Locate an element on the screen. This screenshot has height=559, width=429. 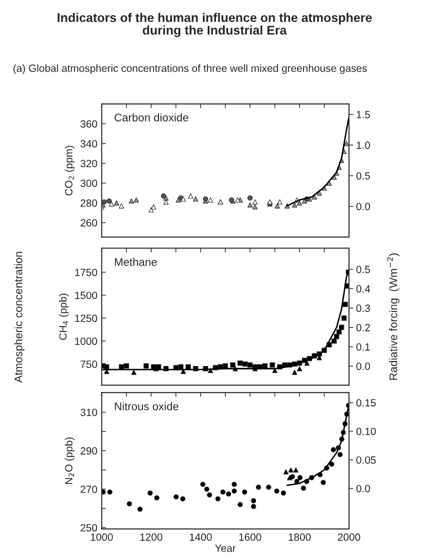
y-tick-label: 1750 is located at coordinates (86, 272).